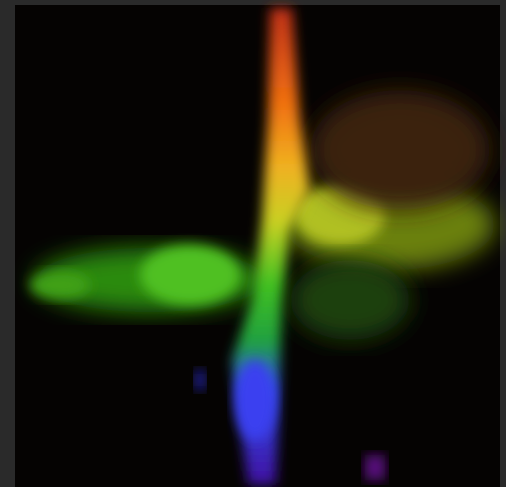  What do you see at coordinates (375, 467) in the screenshot?
I see `violet-spot` at bounding box center [375, 467].